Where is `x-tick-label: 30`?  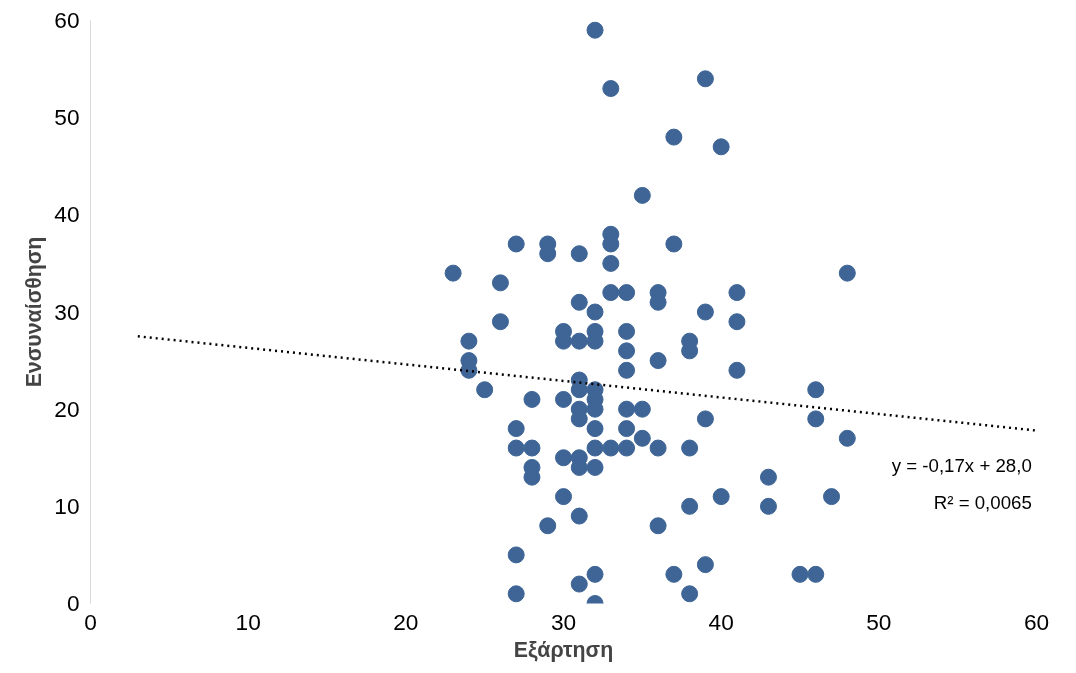
x-tick-label: 30 is located at coordinates (563, 621).